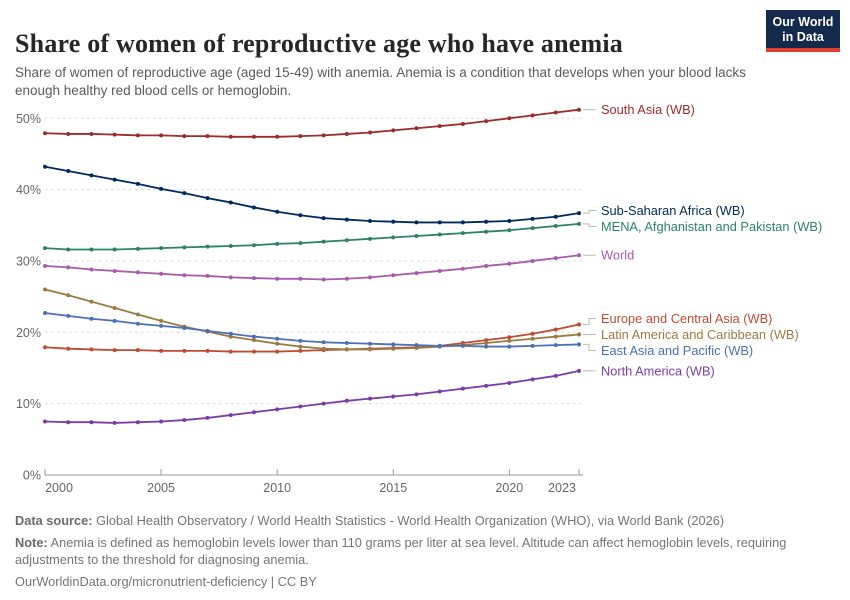  I want to click on owid-logo: Our World in Data, so click(803, 31).